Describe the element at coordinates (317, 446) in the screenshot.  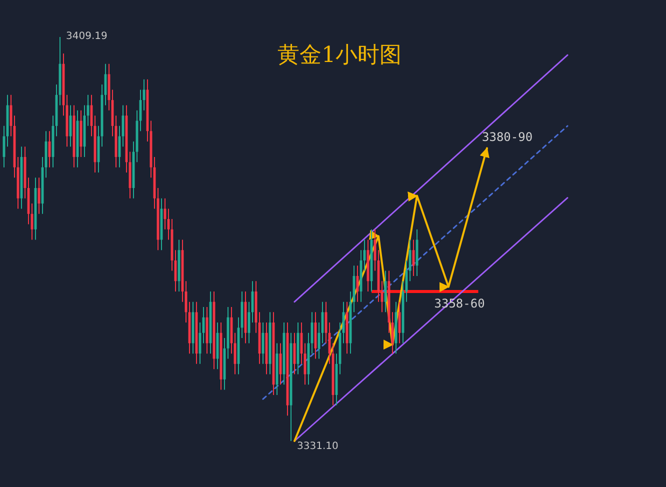
I see `annotation: 3331.10` at that location.